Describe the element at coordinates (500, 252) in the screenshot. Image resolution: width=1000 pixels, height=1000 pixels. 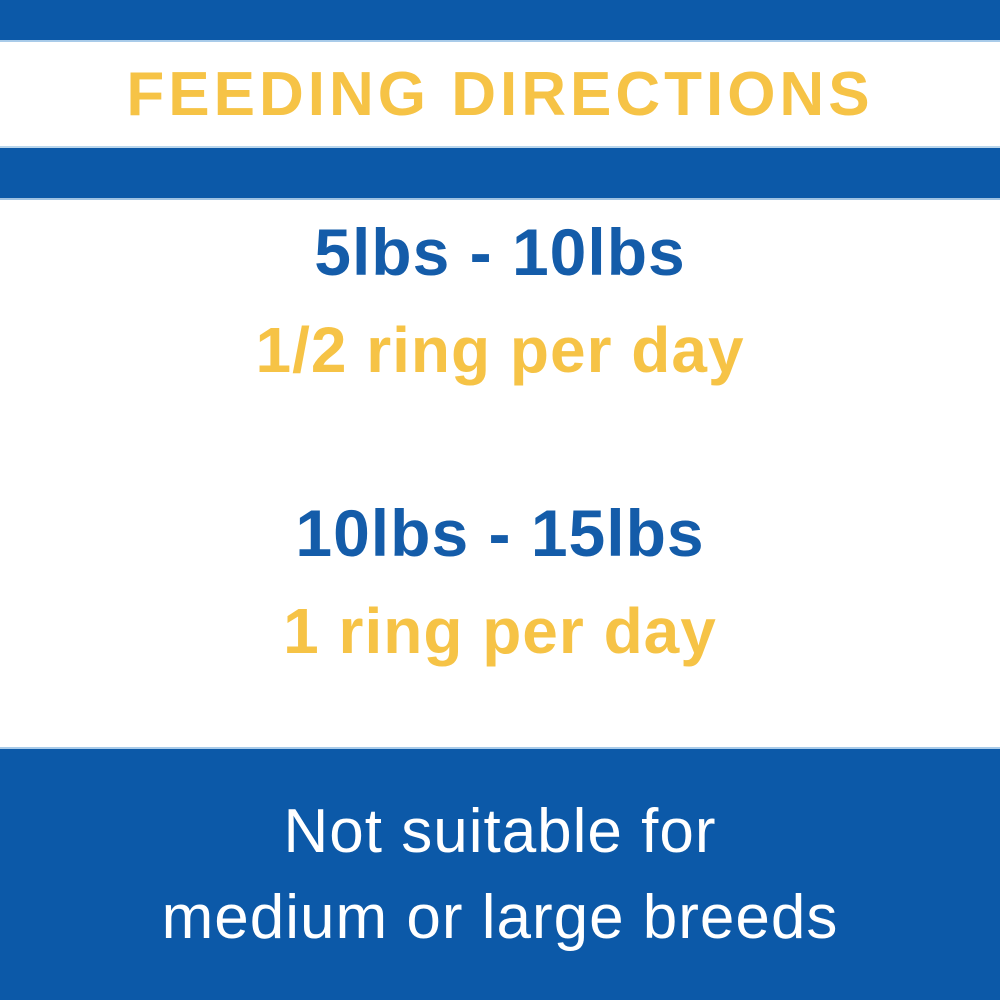
I see `weight-range-small: 5lbs - 10lbs` at that location.